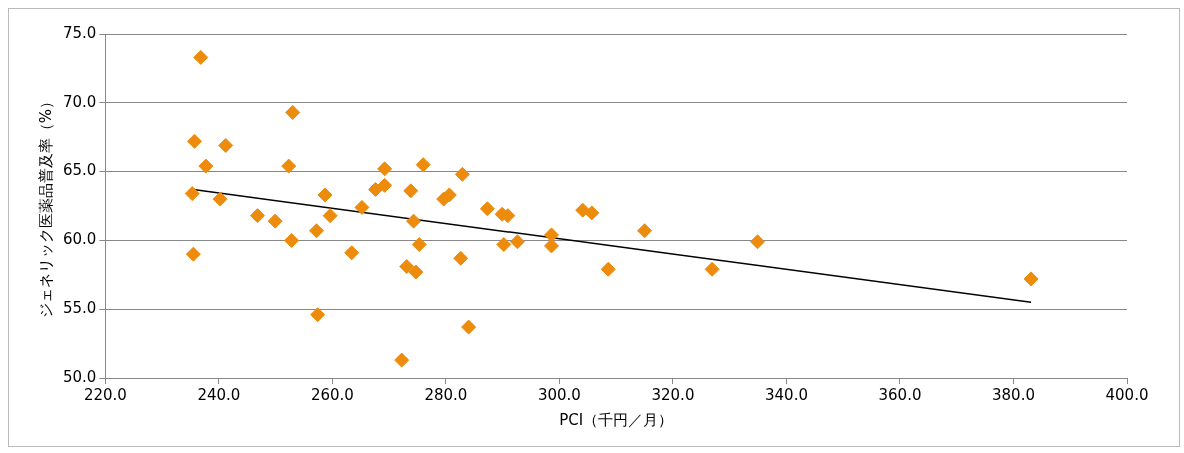  What do you see at coordinates (1127, 394) in the screenshot?
I see `x-tick-label: 400.0` at bounding box center [1127, 394].